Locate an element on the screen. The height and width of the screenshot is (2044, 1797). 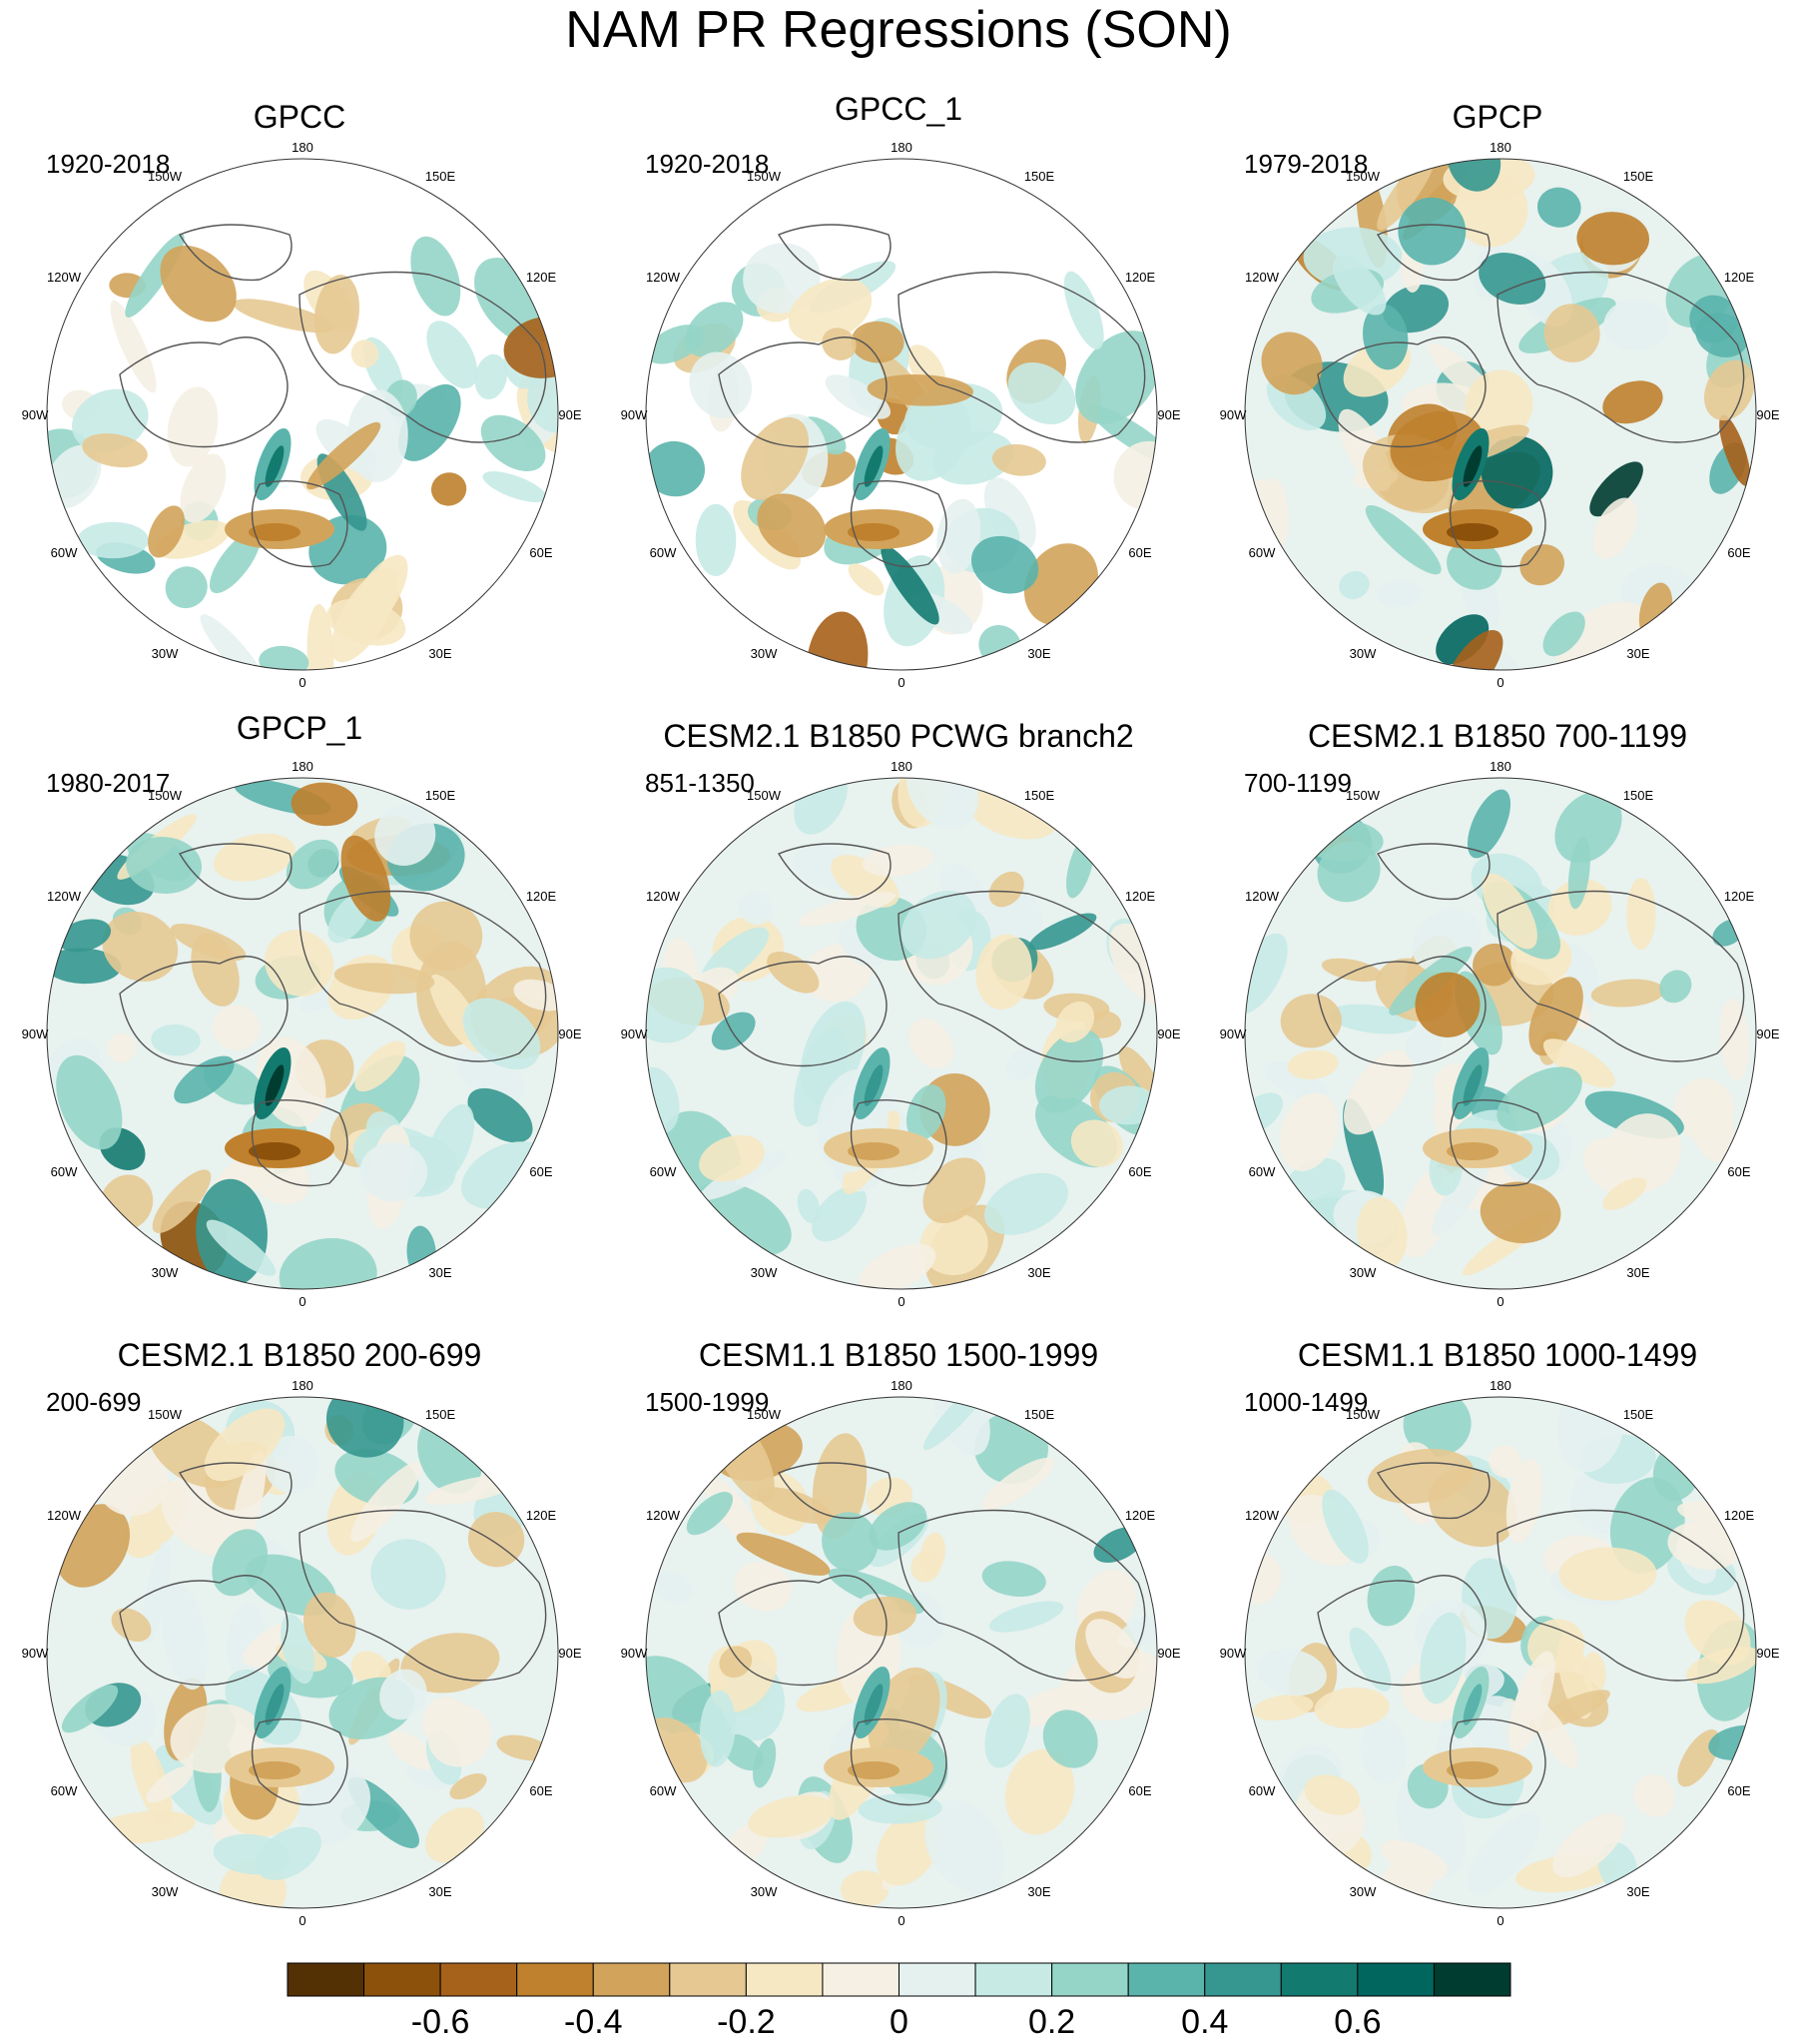
precip-field is located at coordinates (302, 414).